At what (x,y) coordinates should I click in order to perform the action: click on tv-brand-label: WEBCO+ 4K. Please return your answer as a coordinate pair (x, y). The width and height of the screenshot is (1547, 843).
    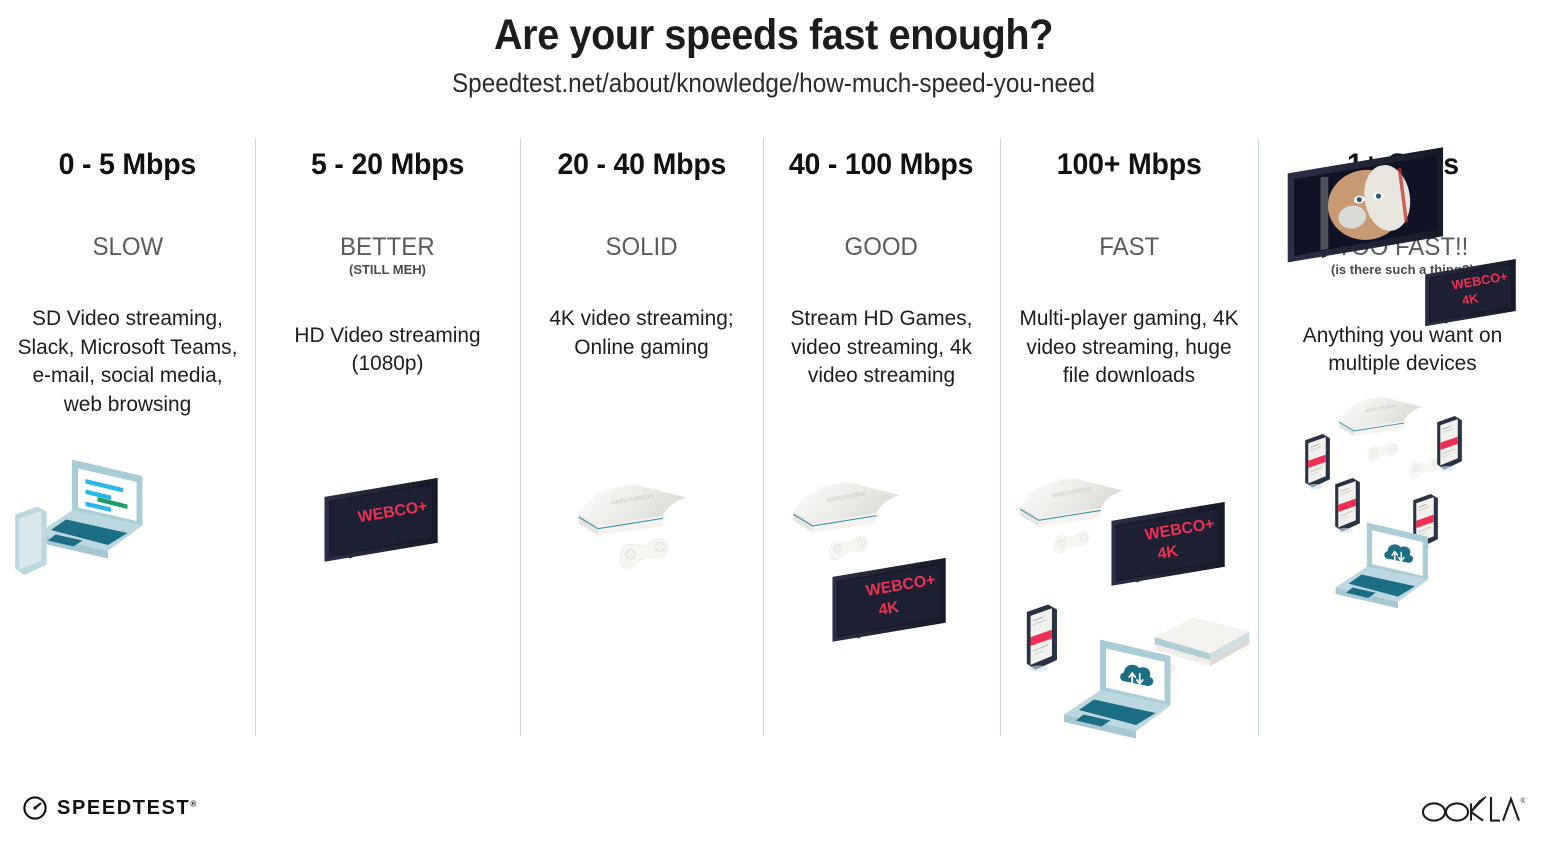
    Looking at the image, I should click on (1180, 539).